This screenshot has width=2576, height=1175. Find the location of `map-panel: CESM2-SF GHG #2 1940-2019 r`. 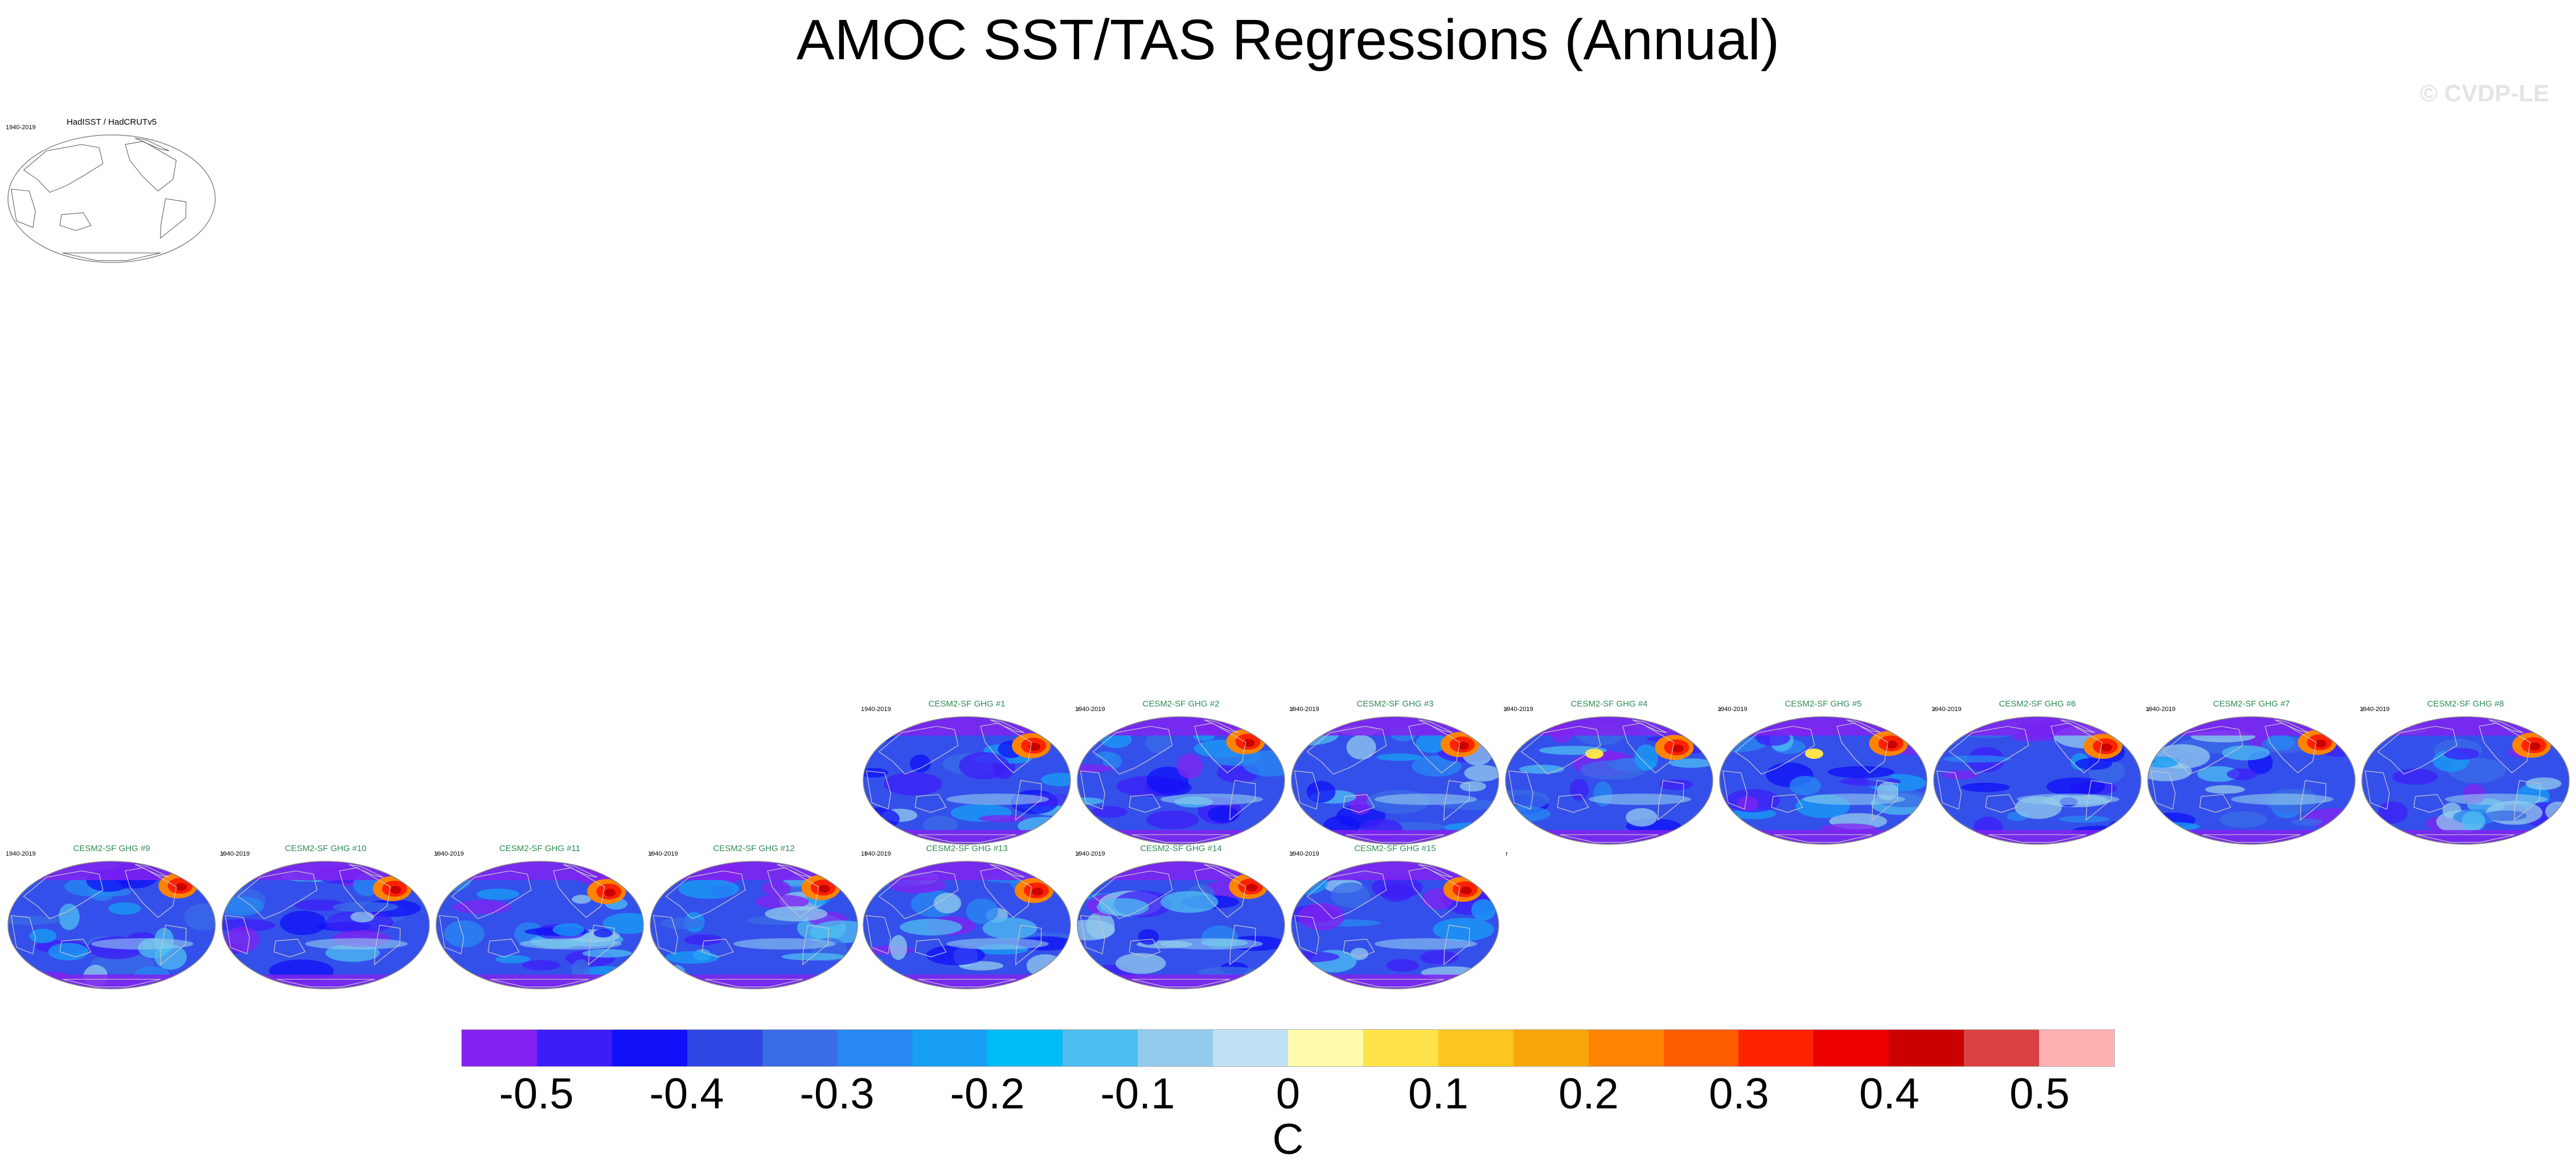

map-panel: CESM2-SF GHG #2 1940-2019 r is located at coordinates (1184, 773).